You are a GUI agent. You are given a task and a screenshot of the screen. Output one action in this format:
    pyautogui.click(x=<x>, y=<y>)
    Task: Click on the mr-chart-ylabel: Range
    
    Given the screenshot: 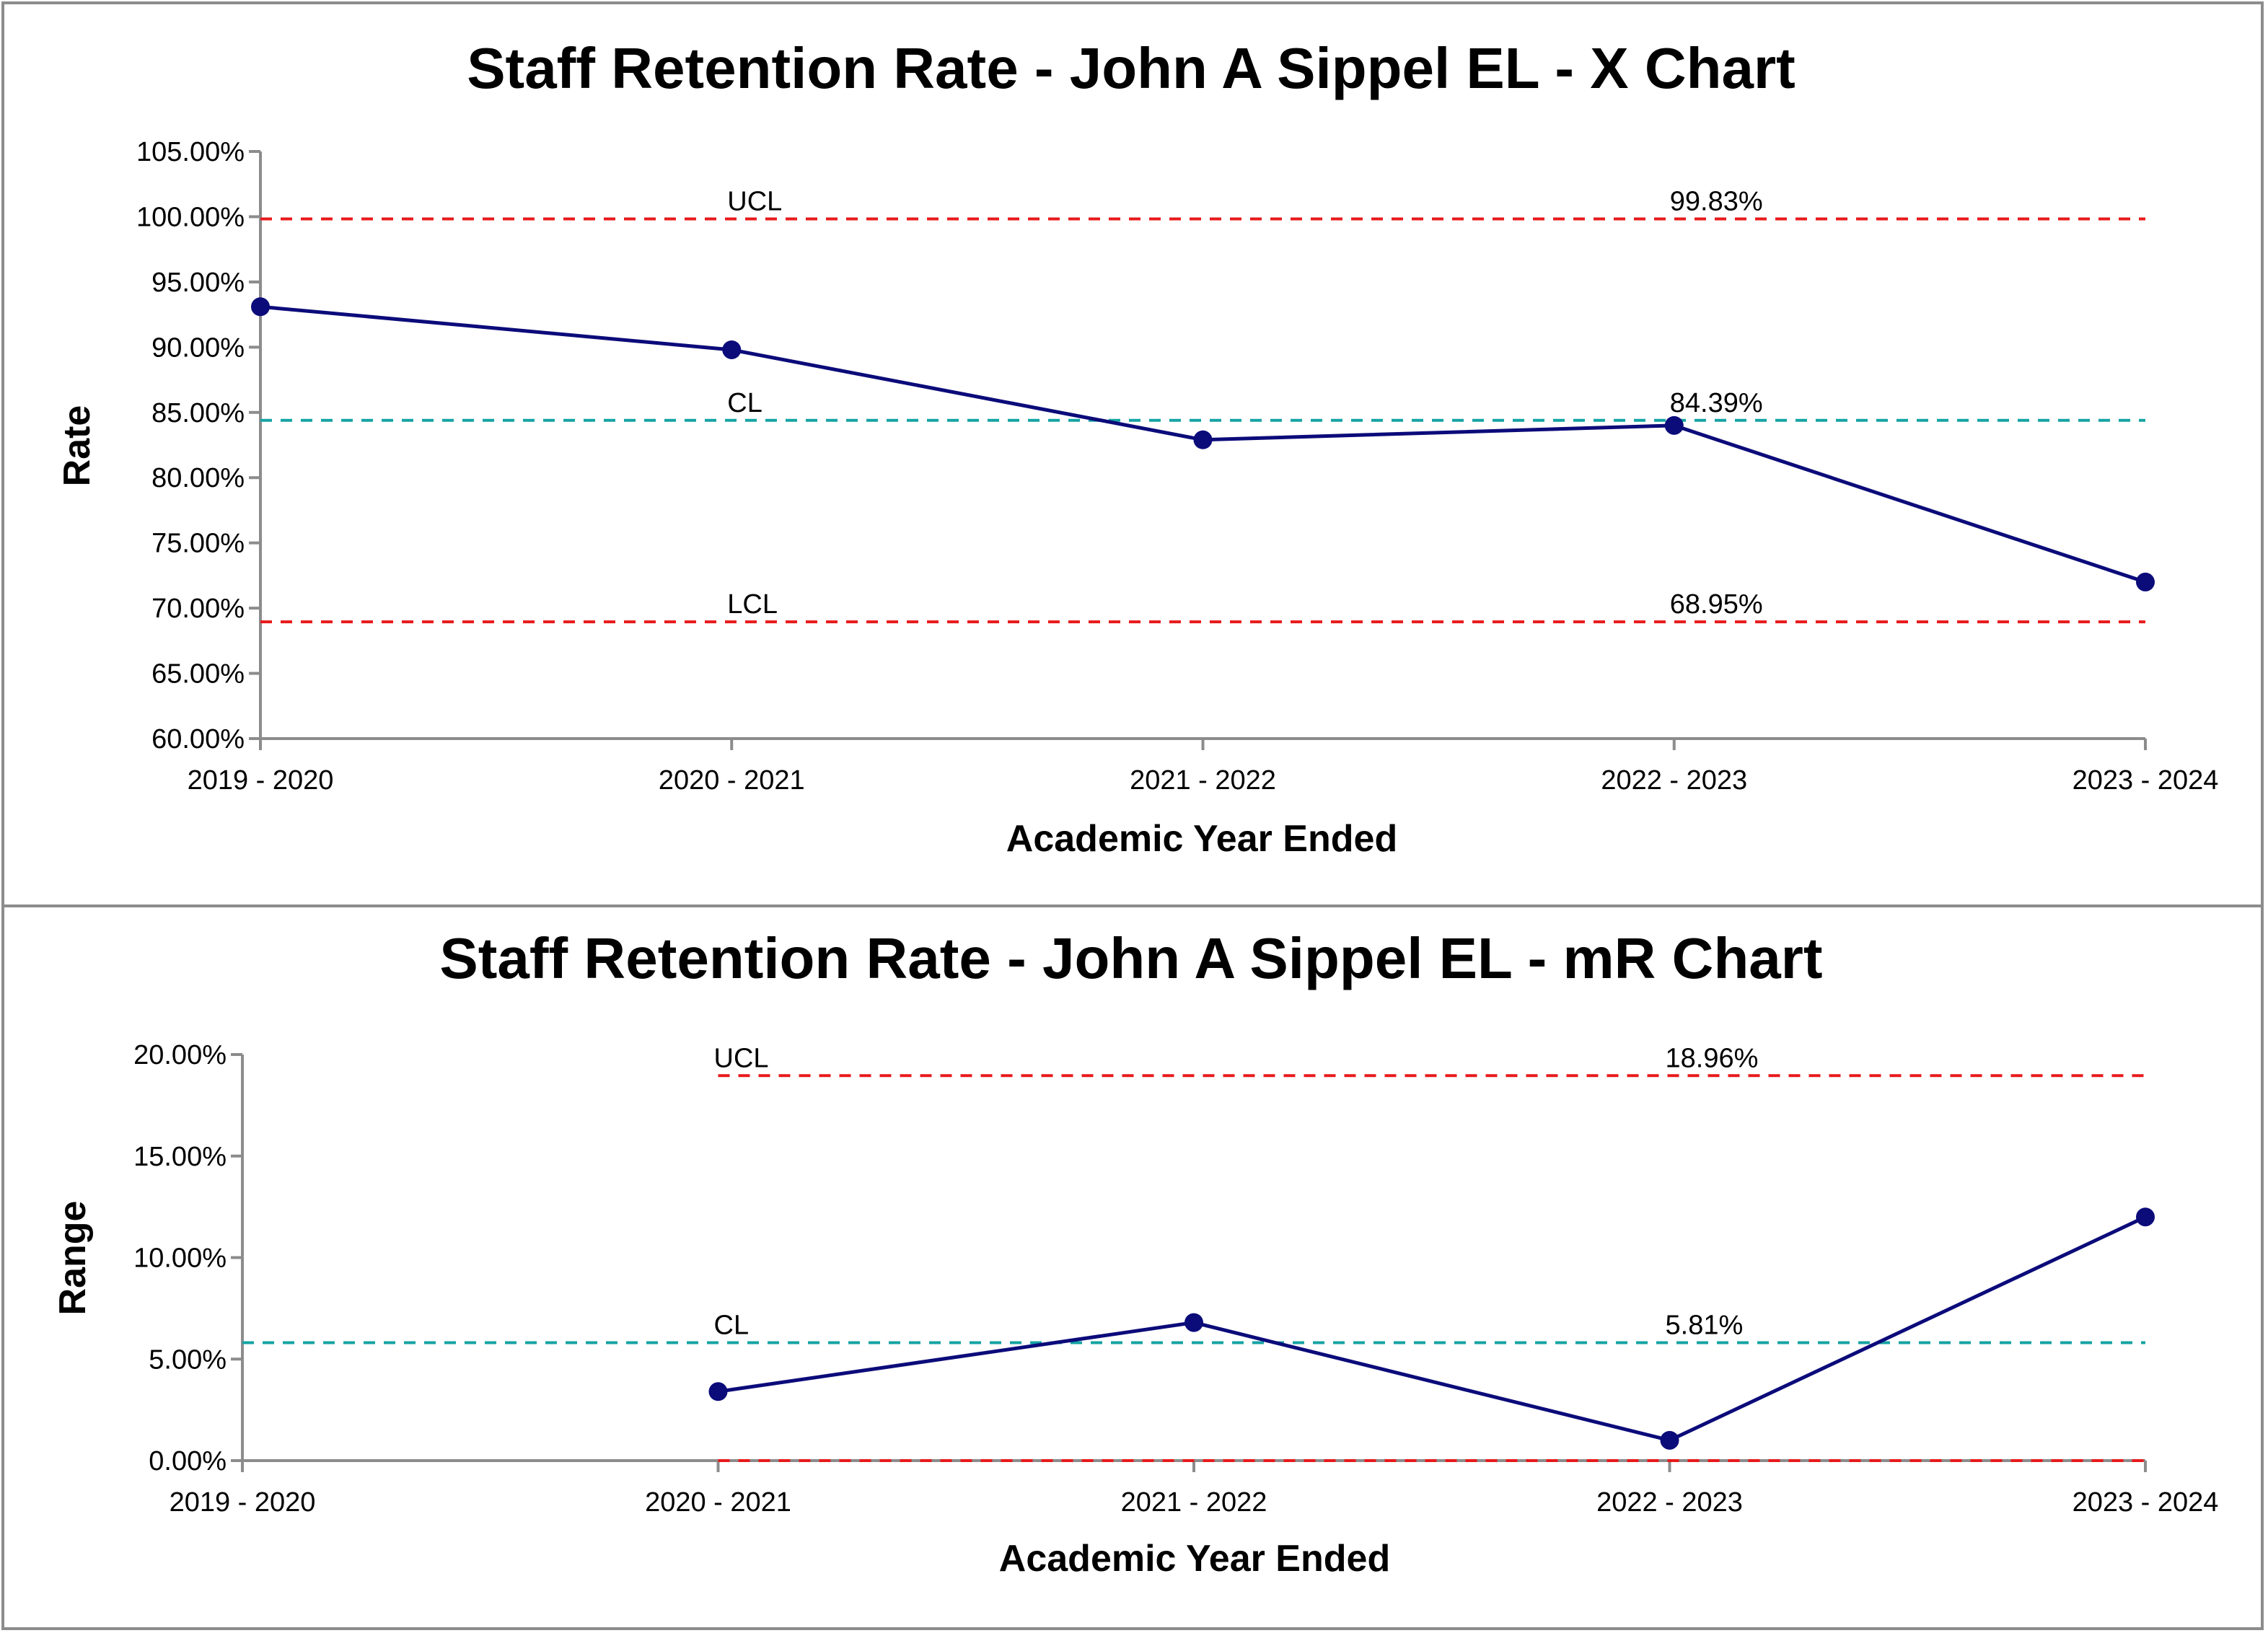 What is the action you would take?
    pyautogui.click(x=73, y=1258)
    